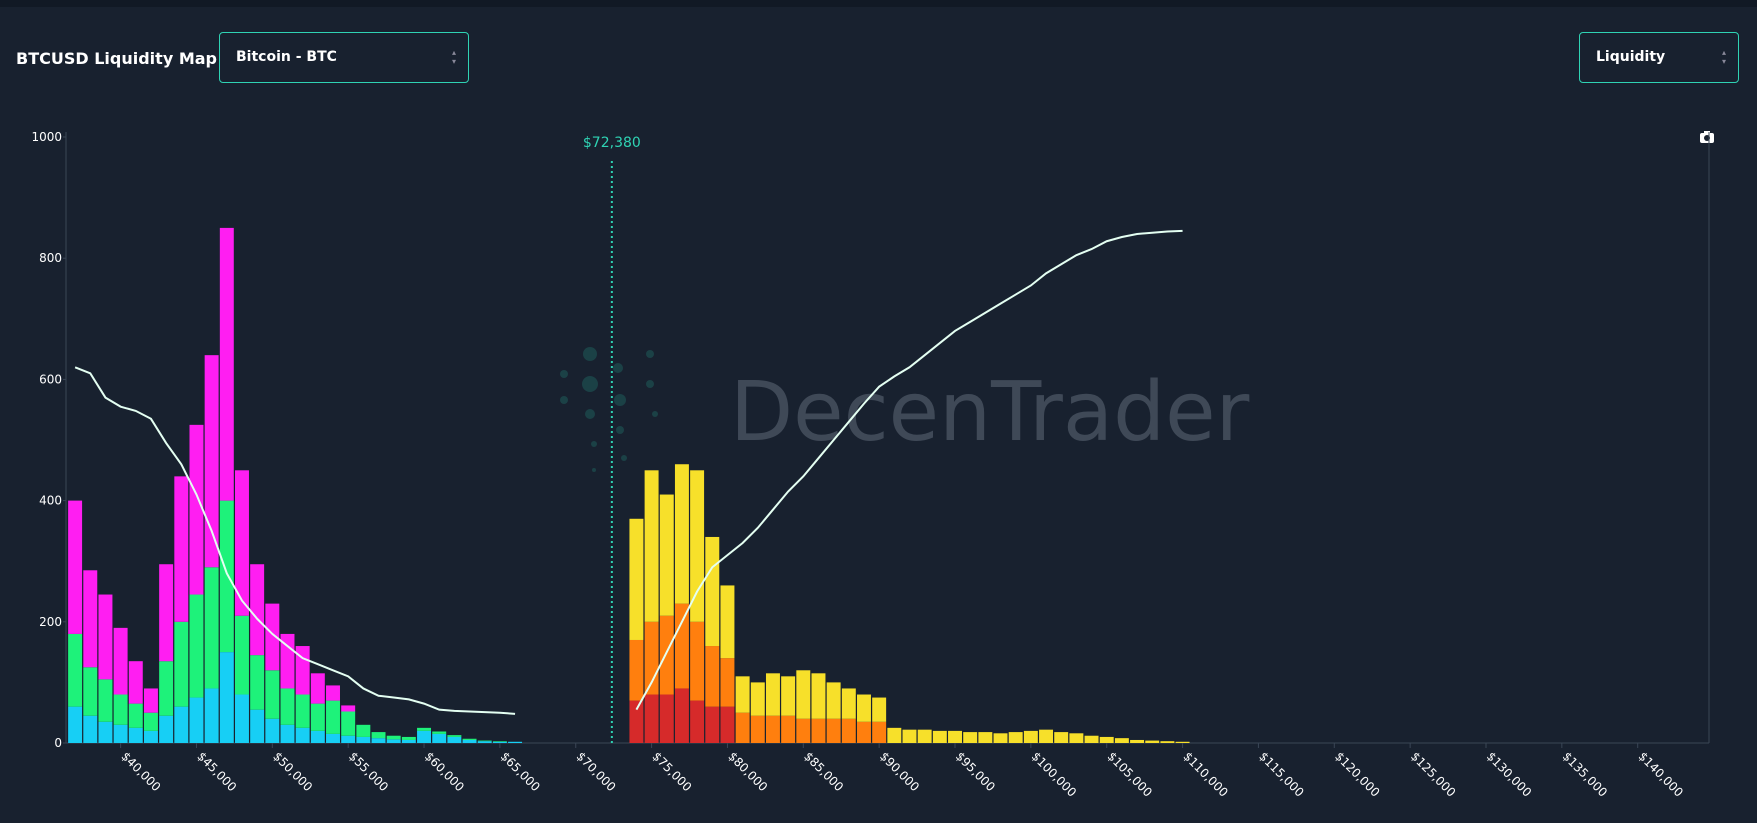 The image size is (1757, 823). What do you see at coordinates (975, 771) in the screenshot?
I see `x-tick-label: $95,000` at bounding box center [975, 771].